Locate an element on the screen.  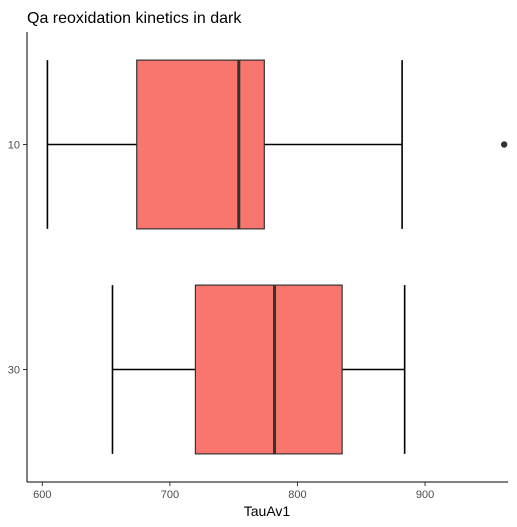
y-tick-label-30: 30 is located at coordinates (14, 371).